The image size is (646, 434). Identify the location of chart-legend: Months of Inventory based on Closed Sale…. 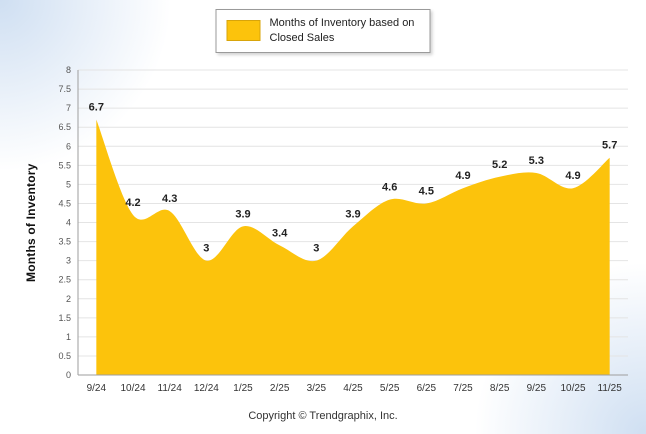
(323, 31).